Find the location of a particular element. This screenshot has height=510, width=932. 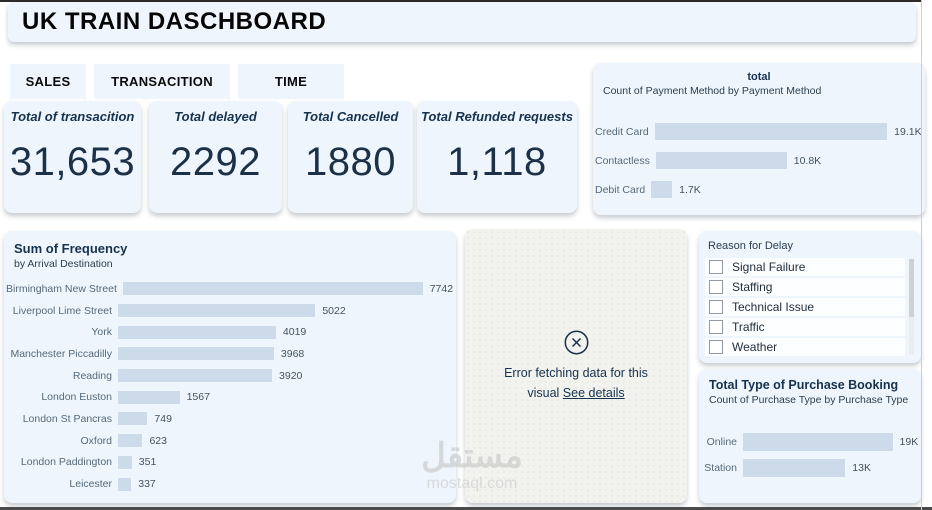

bar-row: Manchester Piccadilly 3968 is located at coordinates (231, 354).